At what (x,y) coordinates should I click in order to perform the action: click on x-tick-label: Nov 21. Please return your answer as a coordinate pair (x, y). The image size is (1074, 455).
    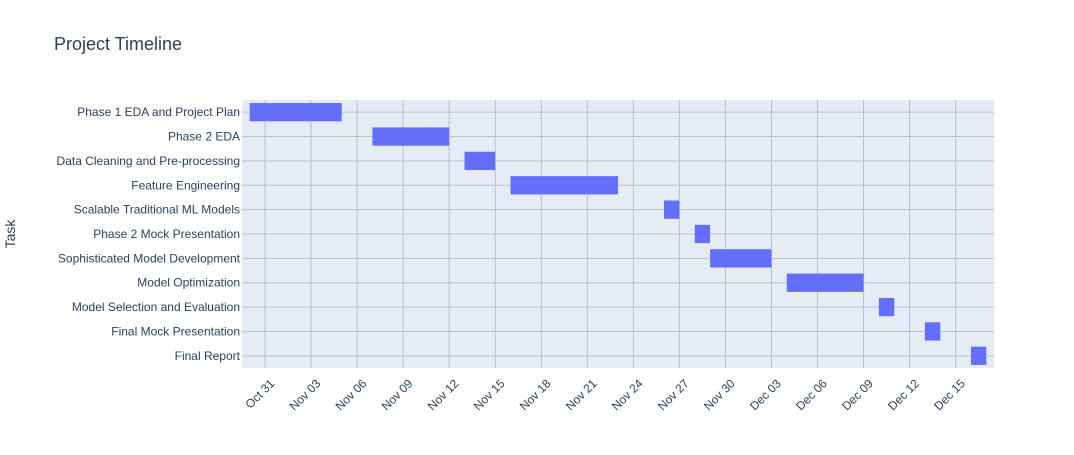
    Looking at the image, I should click on (581, 394).